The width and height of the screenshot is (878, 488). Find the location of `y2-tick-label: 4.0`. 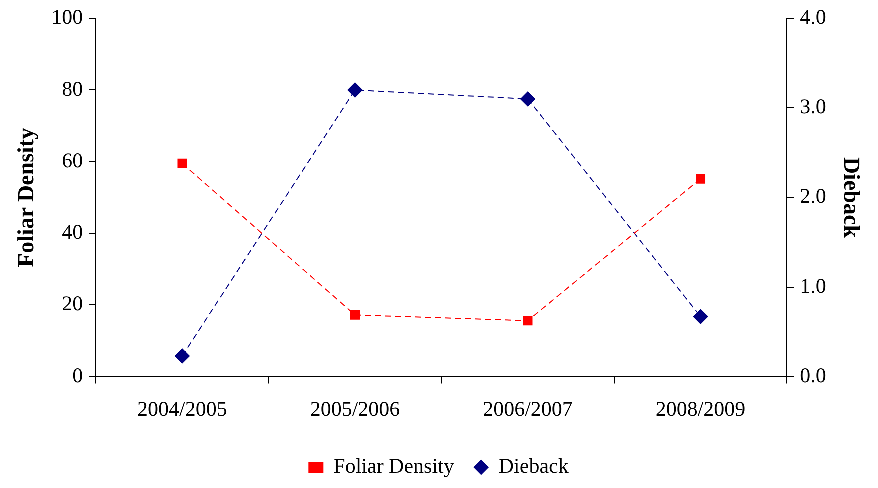

y2-tick-label: 4.0 is located at coordinates (813, 17).